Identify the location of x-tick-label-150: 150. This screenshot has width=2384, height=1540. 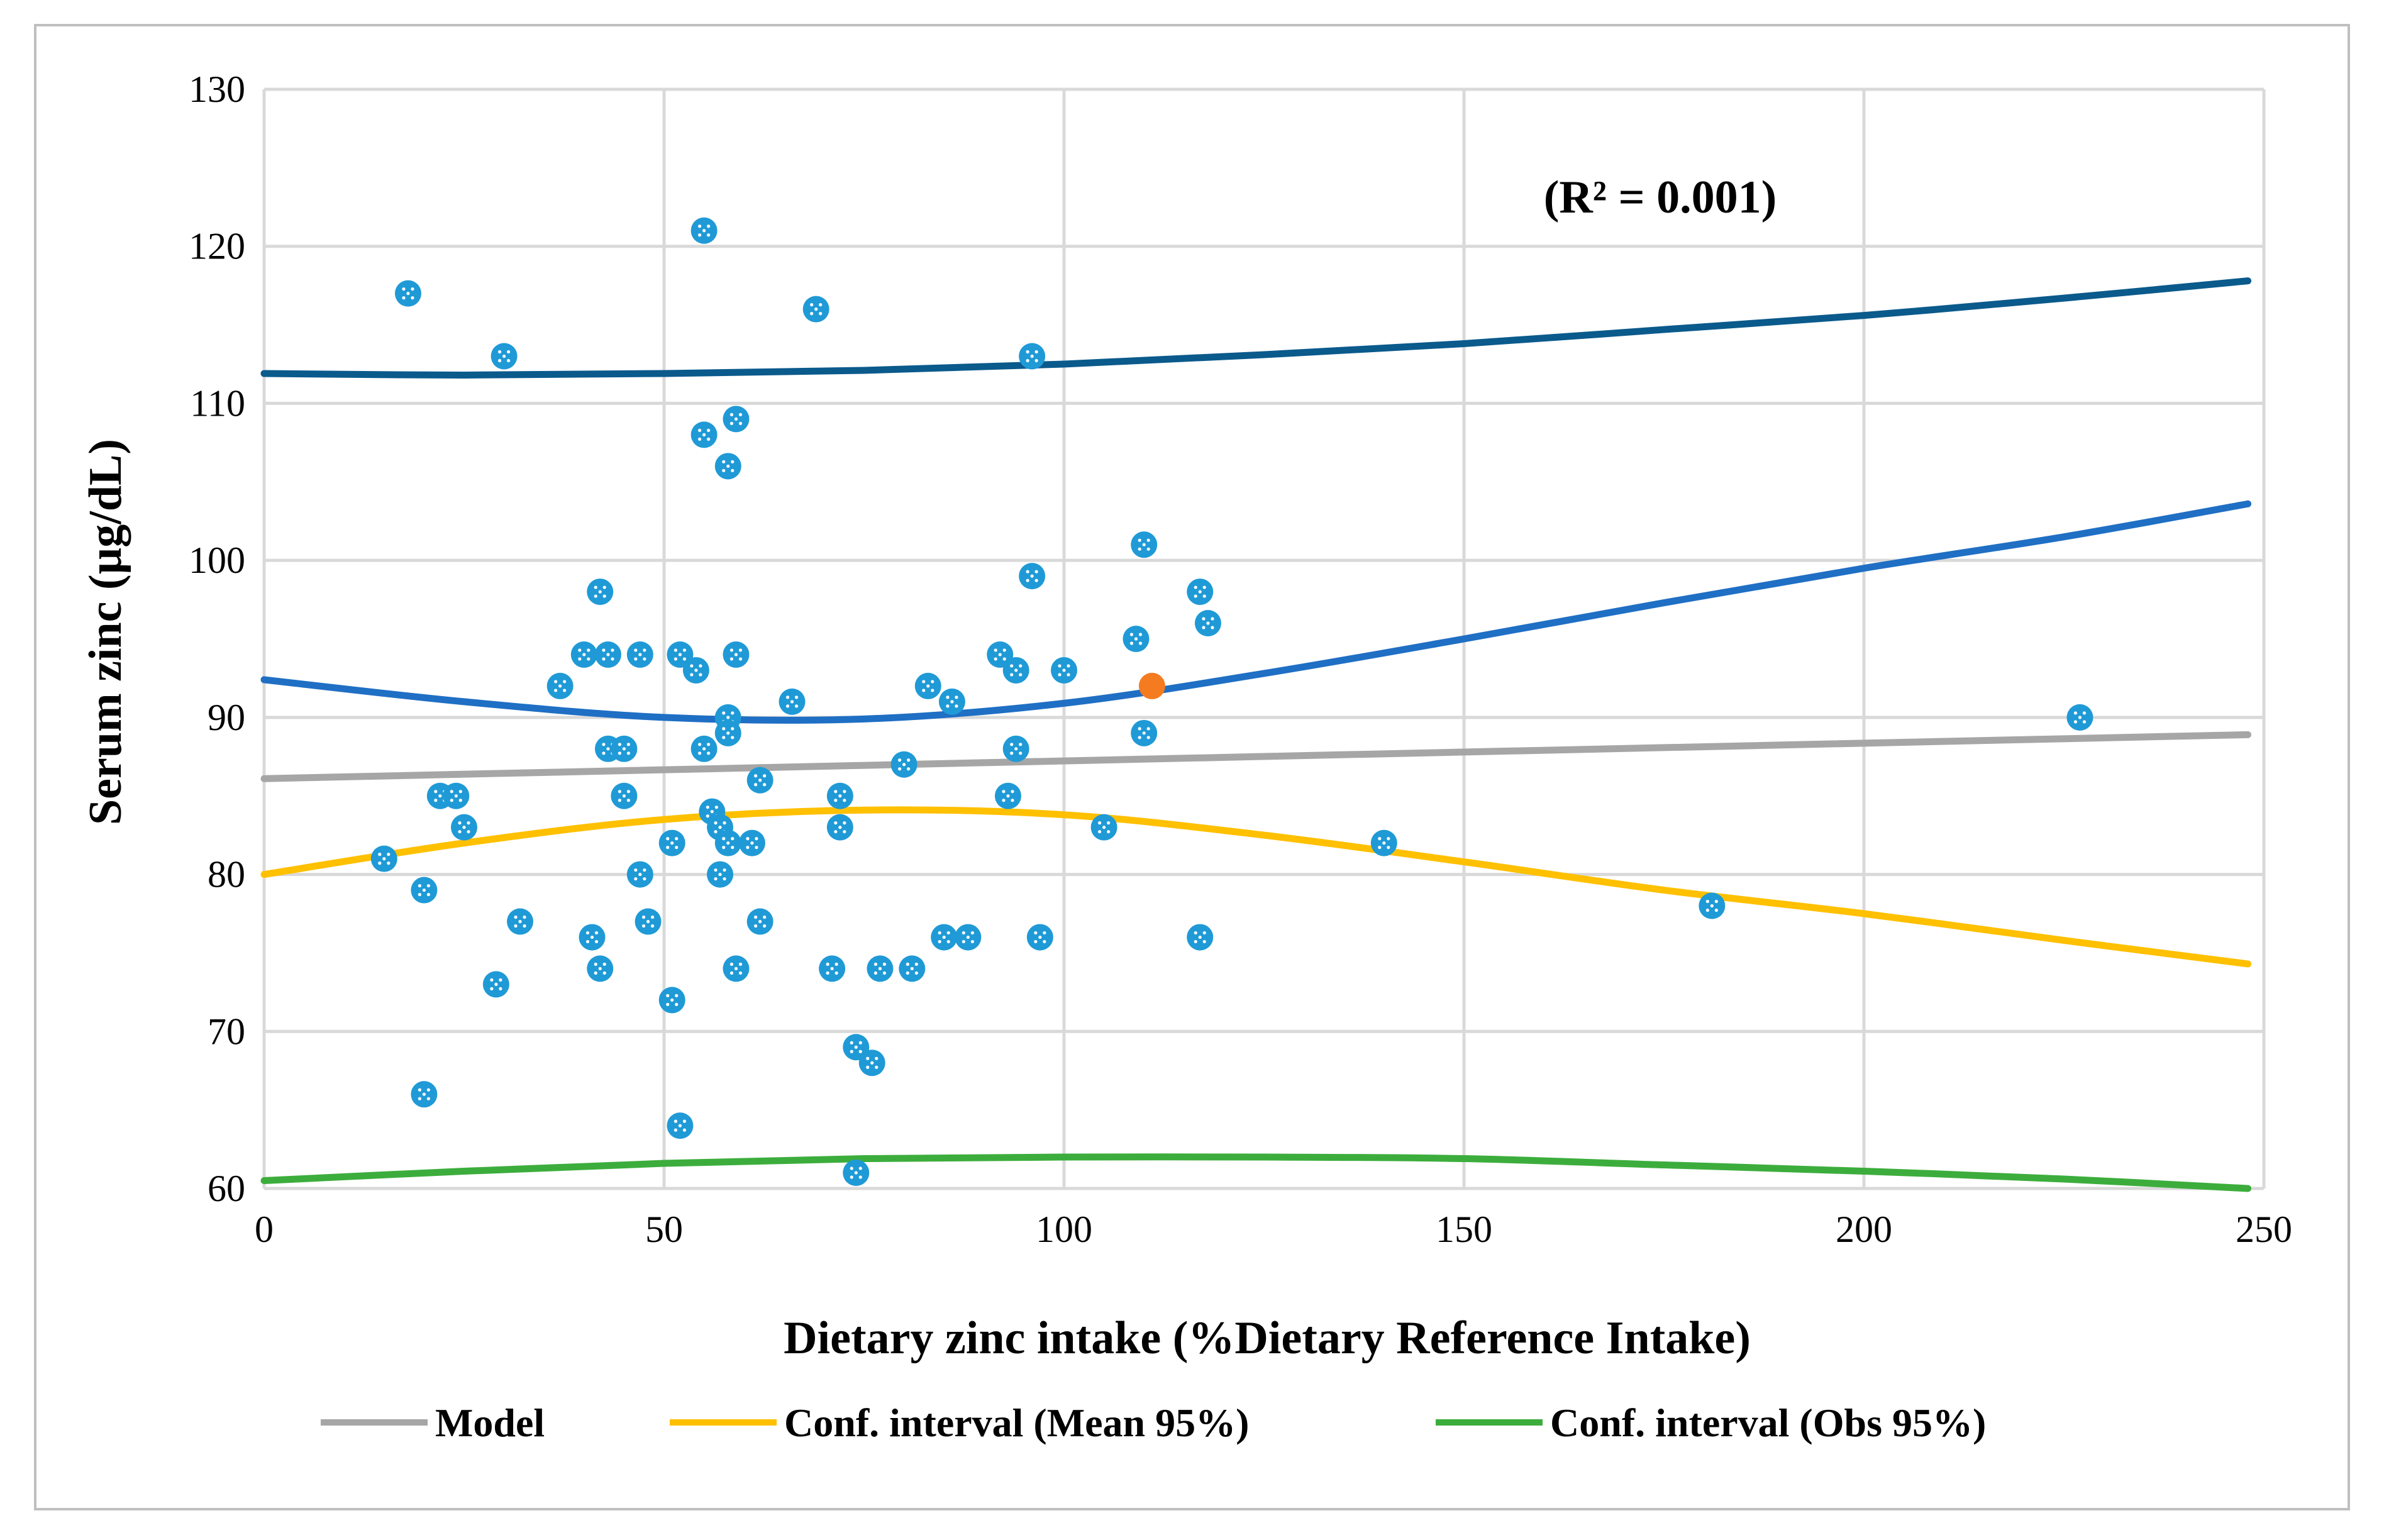
(1464, 1229).